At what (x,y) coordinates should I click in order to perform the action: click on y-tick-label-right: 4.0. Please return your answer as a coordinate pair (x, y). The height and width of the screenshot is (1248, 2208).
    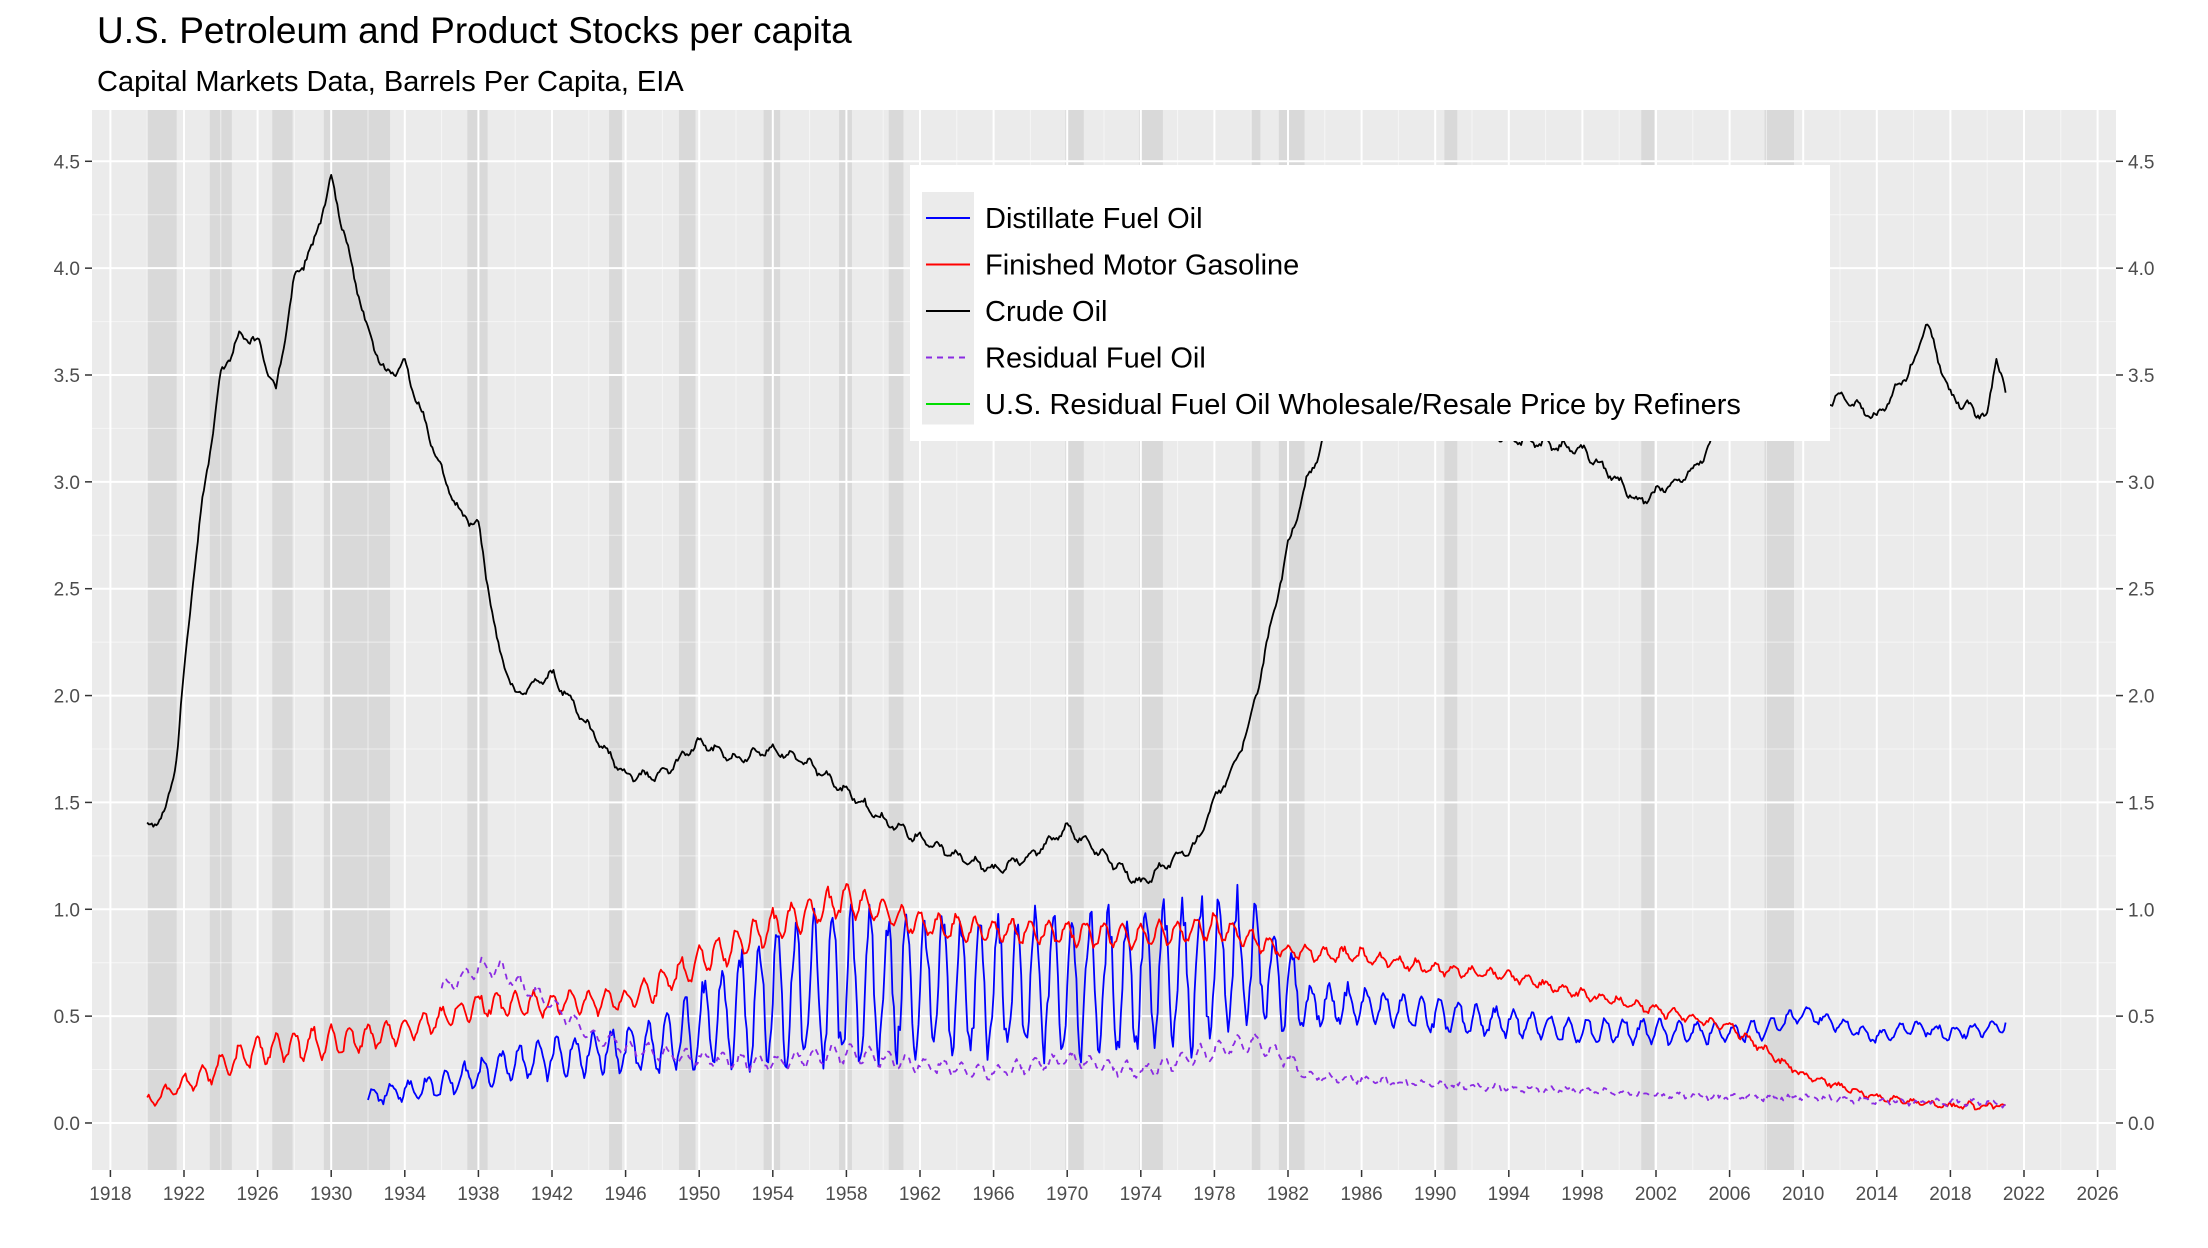
    Looking at the image, I should click on (2141, 269).